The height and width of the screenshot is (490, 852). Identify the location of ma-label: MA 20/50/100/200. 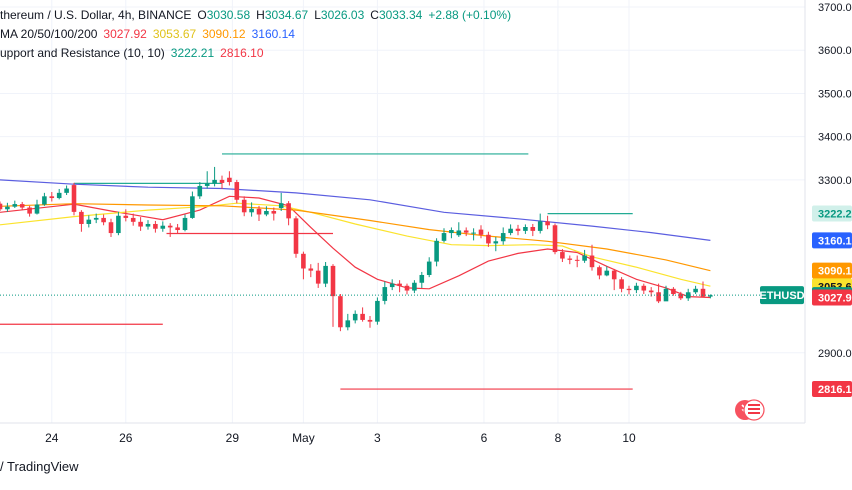
(49, 34).